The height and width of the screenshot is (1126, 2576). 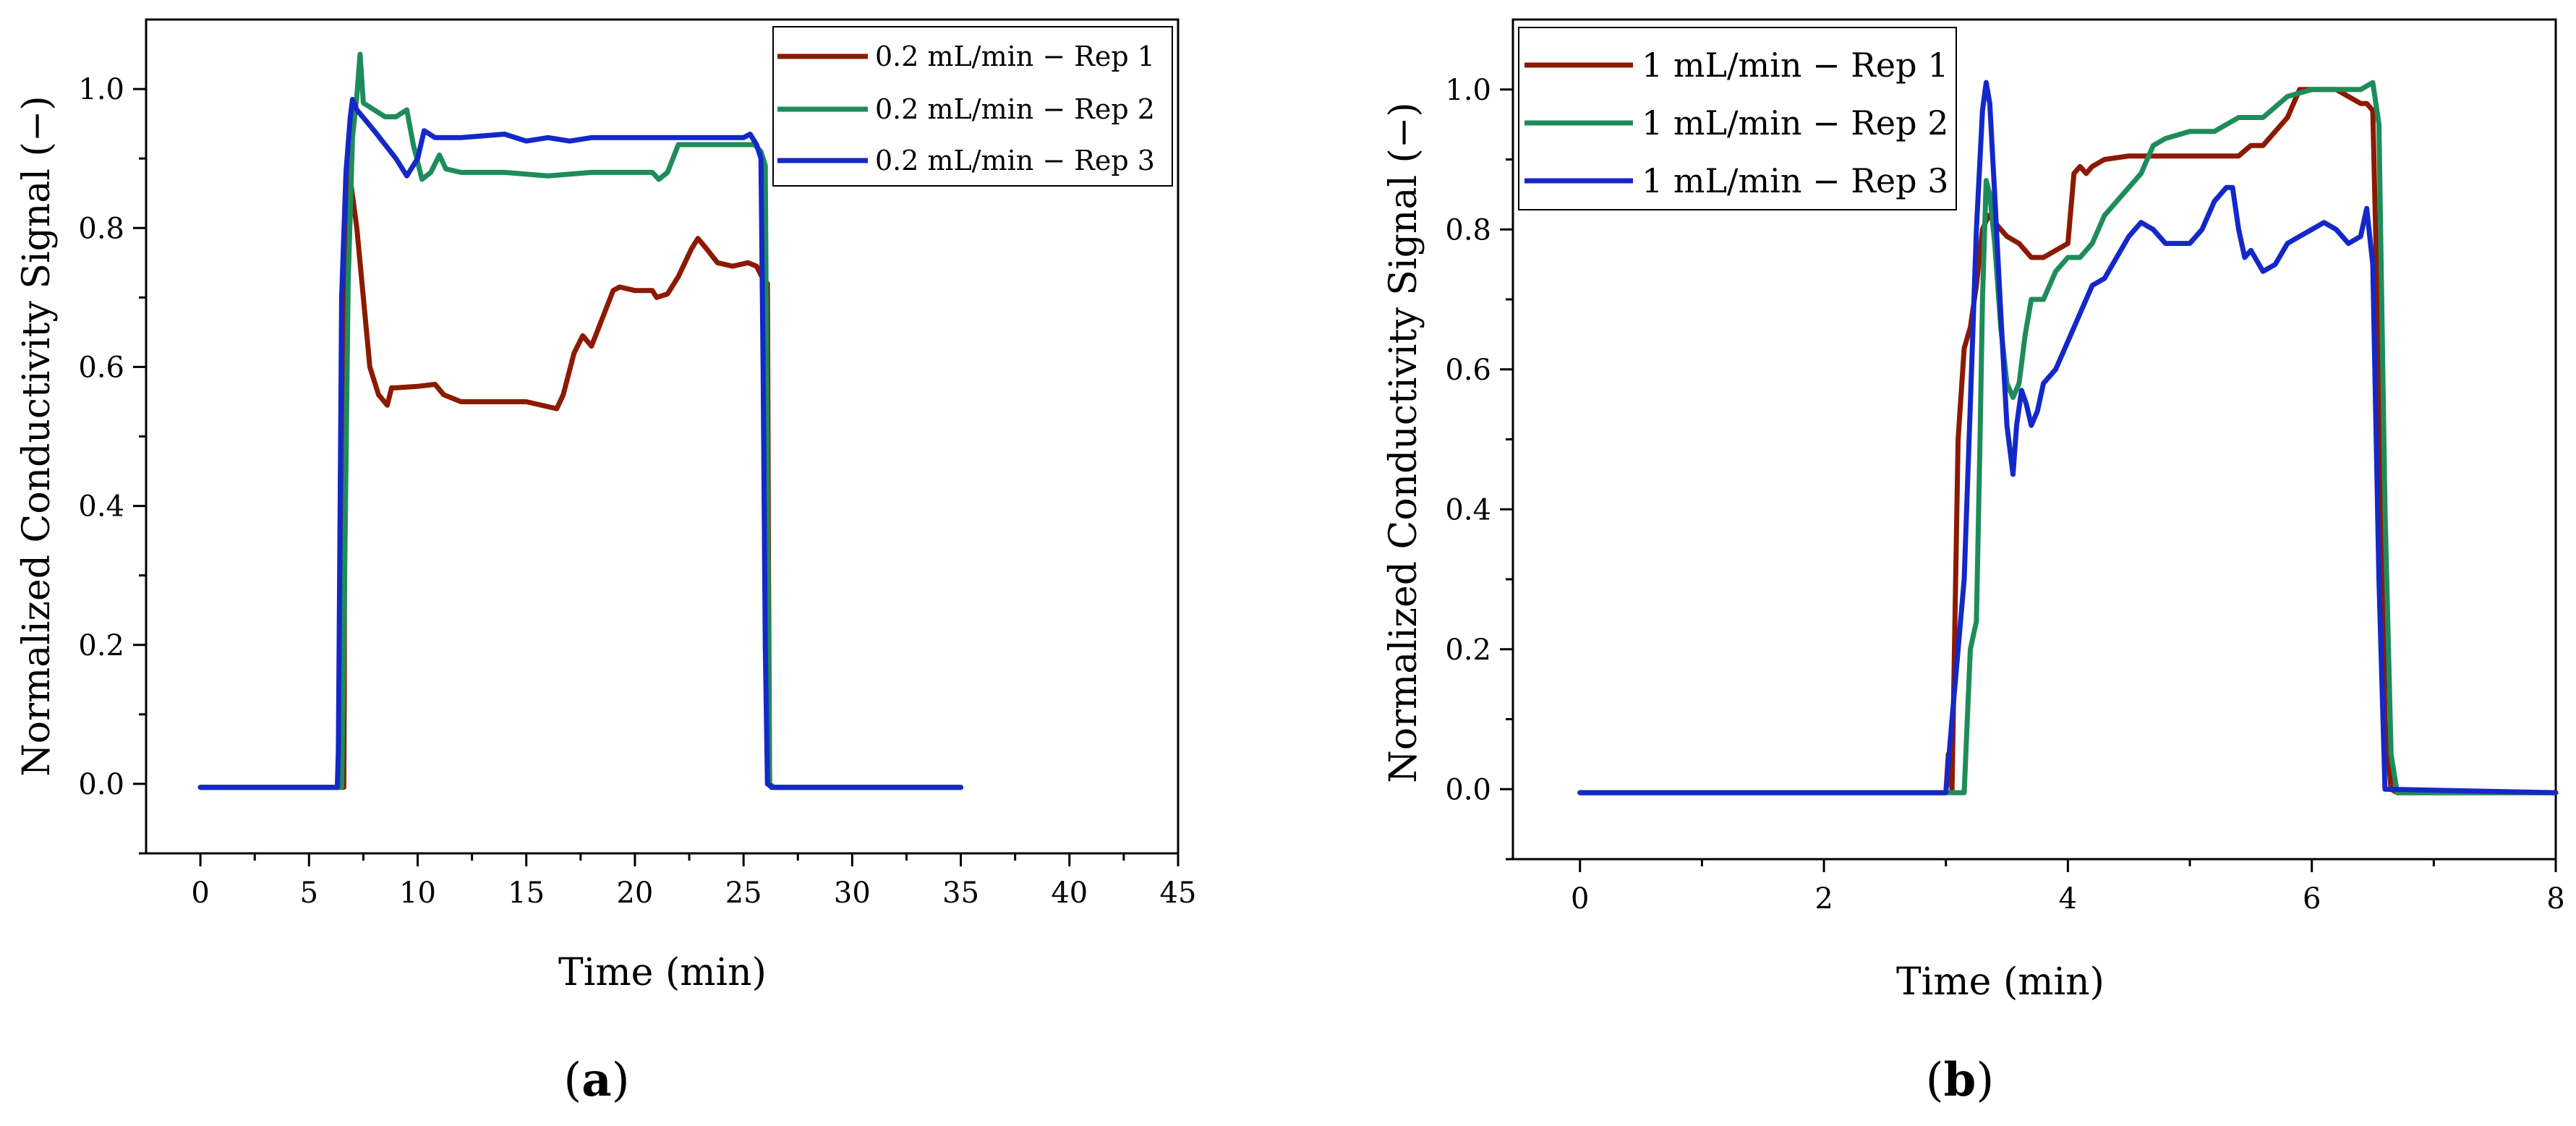 What do you see at coordinates (1015, 160) in the screenshot?
I see `legend-a-label-3: 0.2 mL/min − Rep 3` at bounding box center [1015, 160].